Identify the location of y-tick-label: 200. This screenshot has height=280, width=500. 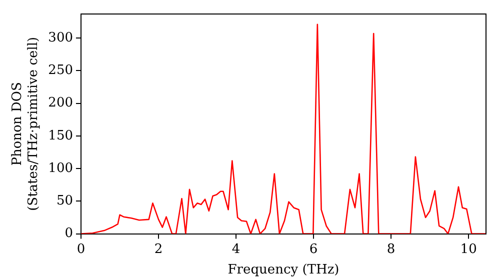
(61, 103).